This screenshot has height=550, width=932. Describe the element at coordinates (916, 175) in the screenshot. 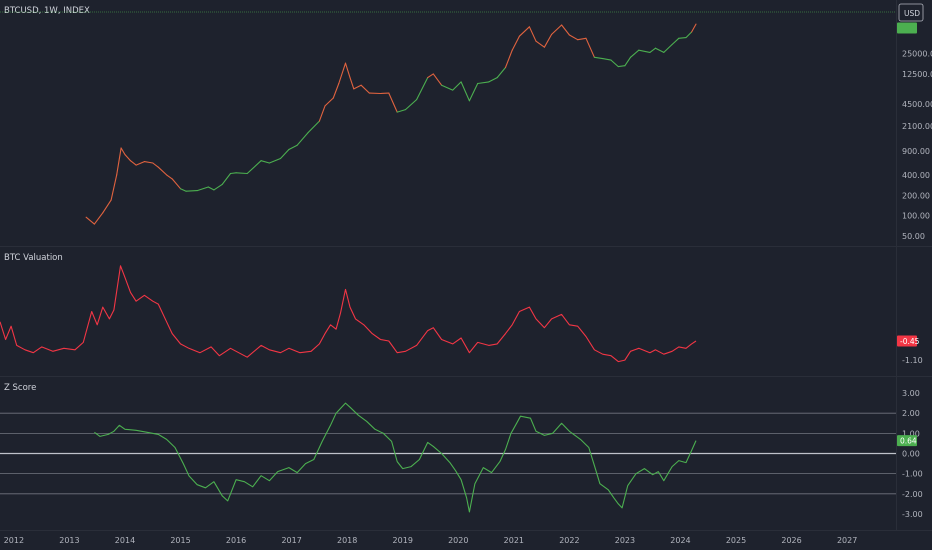

I see `y-tick-label: 400.00` at that location.